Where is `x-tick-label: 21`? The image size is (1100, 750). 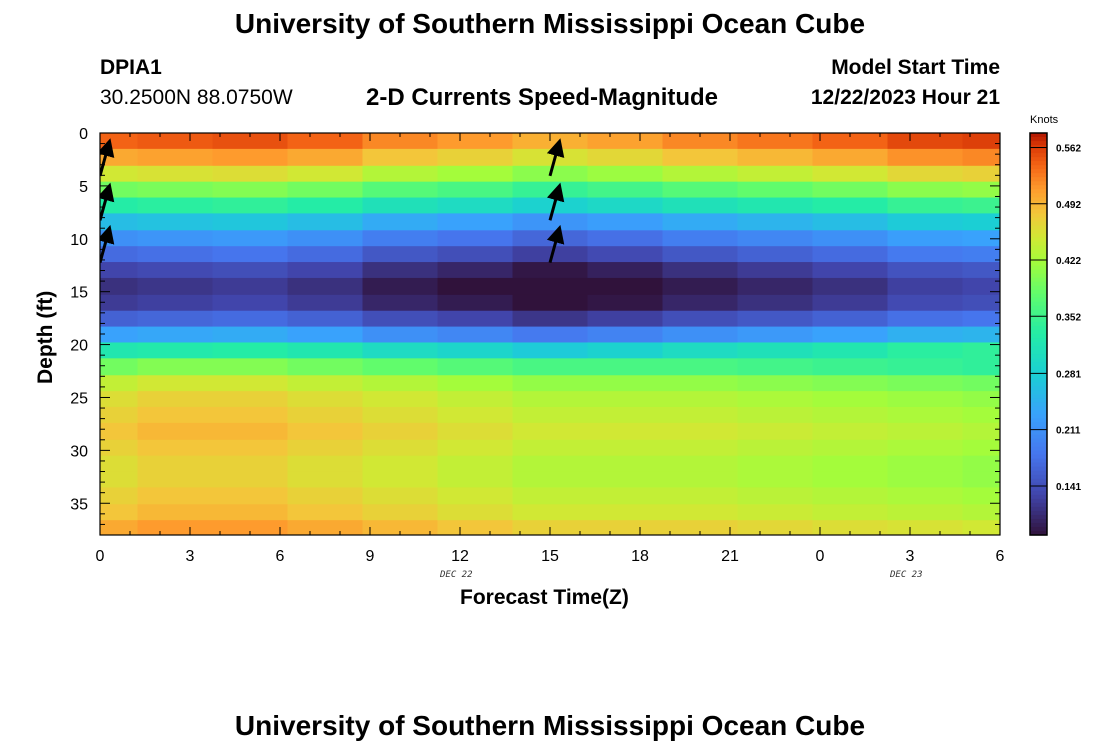 x-tick-label: 21 is located at coordinates (730, 556).